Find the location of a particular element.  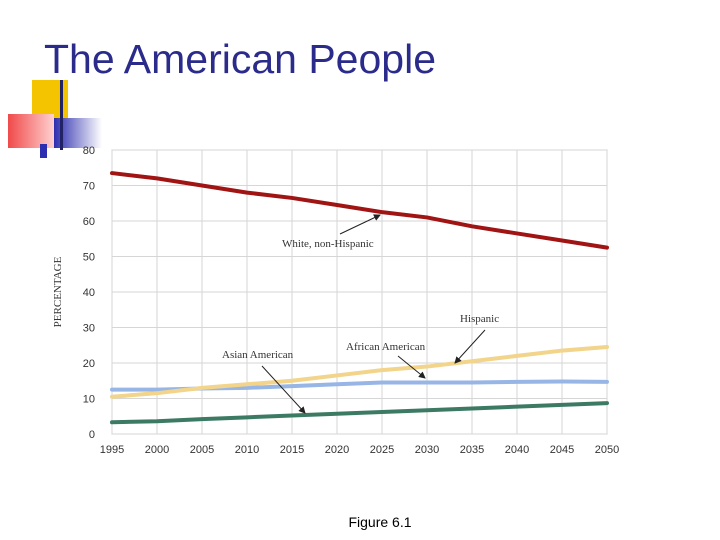

deco-blue-tick is located at coordinates (43, 151).